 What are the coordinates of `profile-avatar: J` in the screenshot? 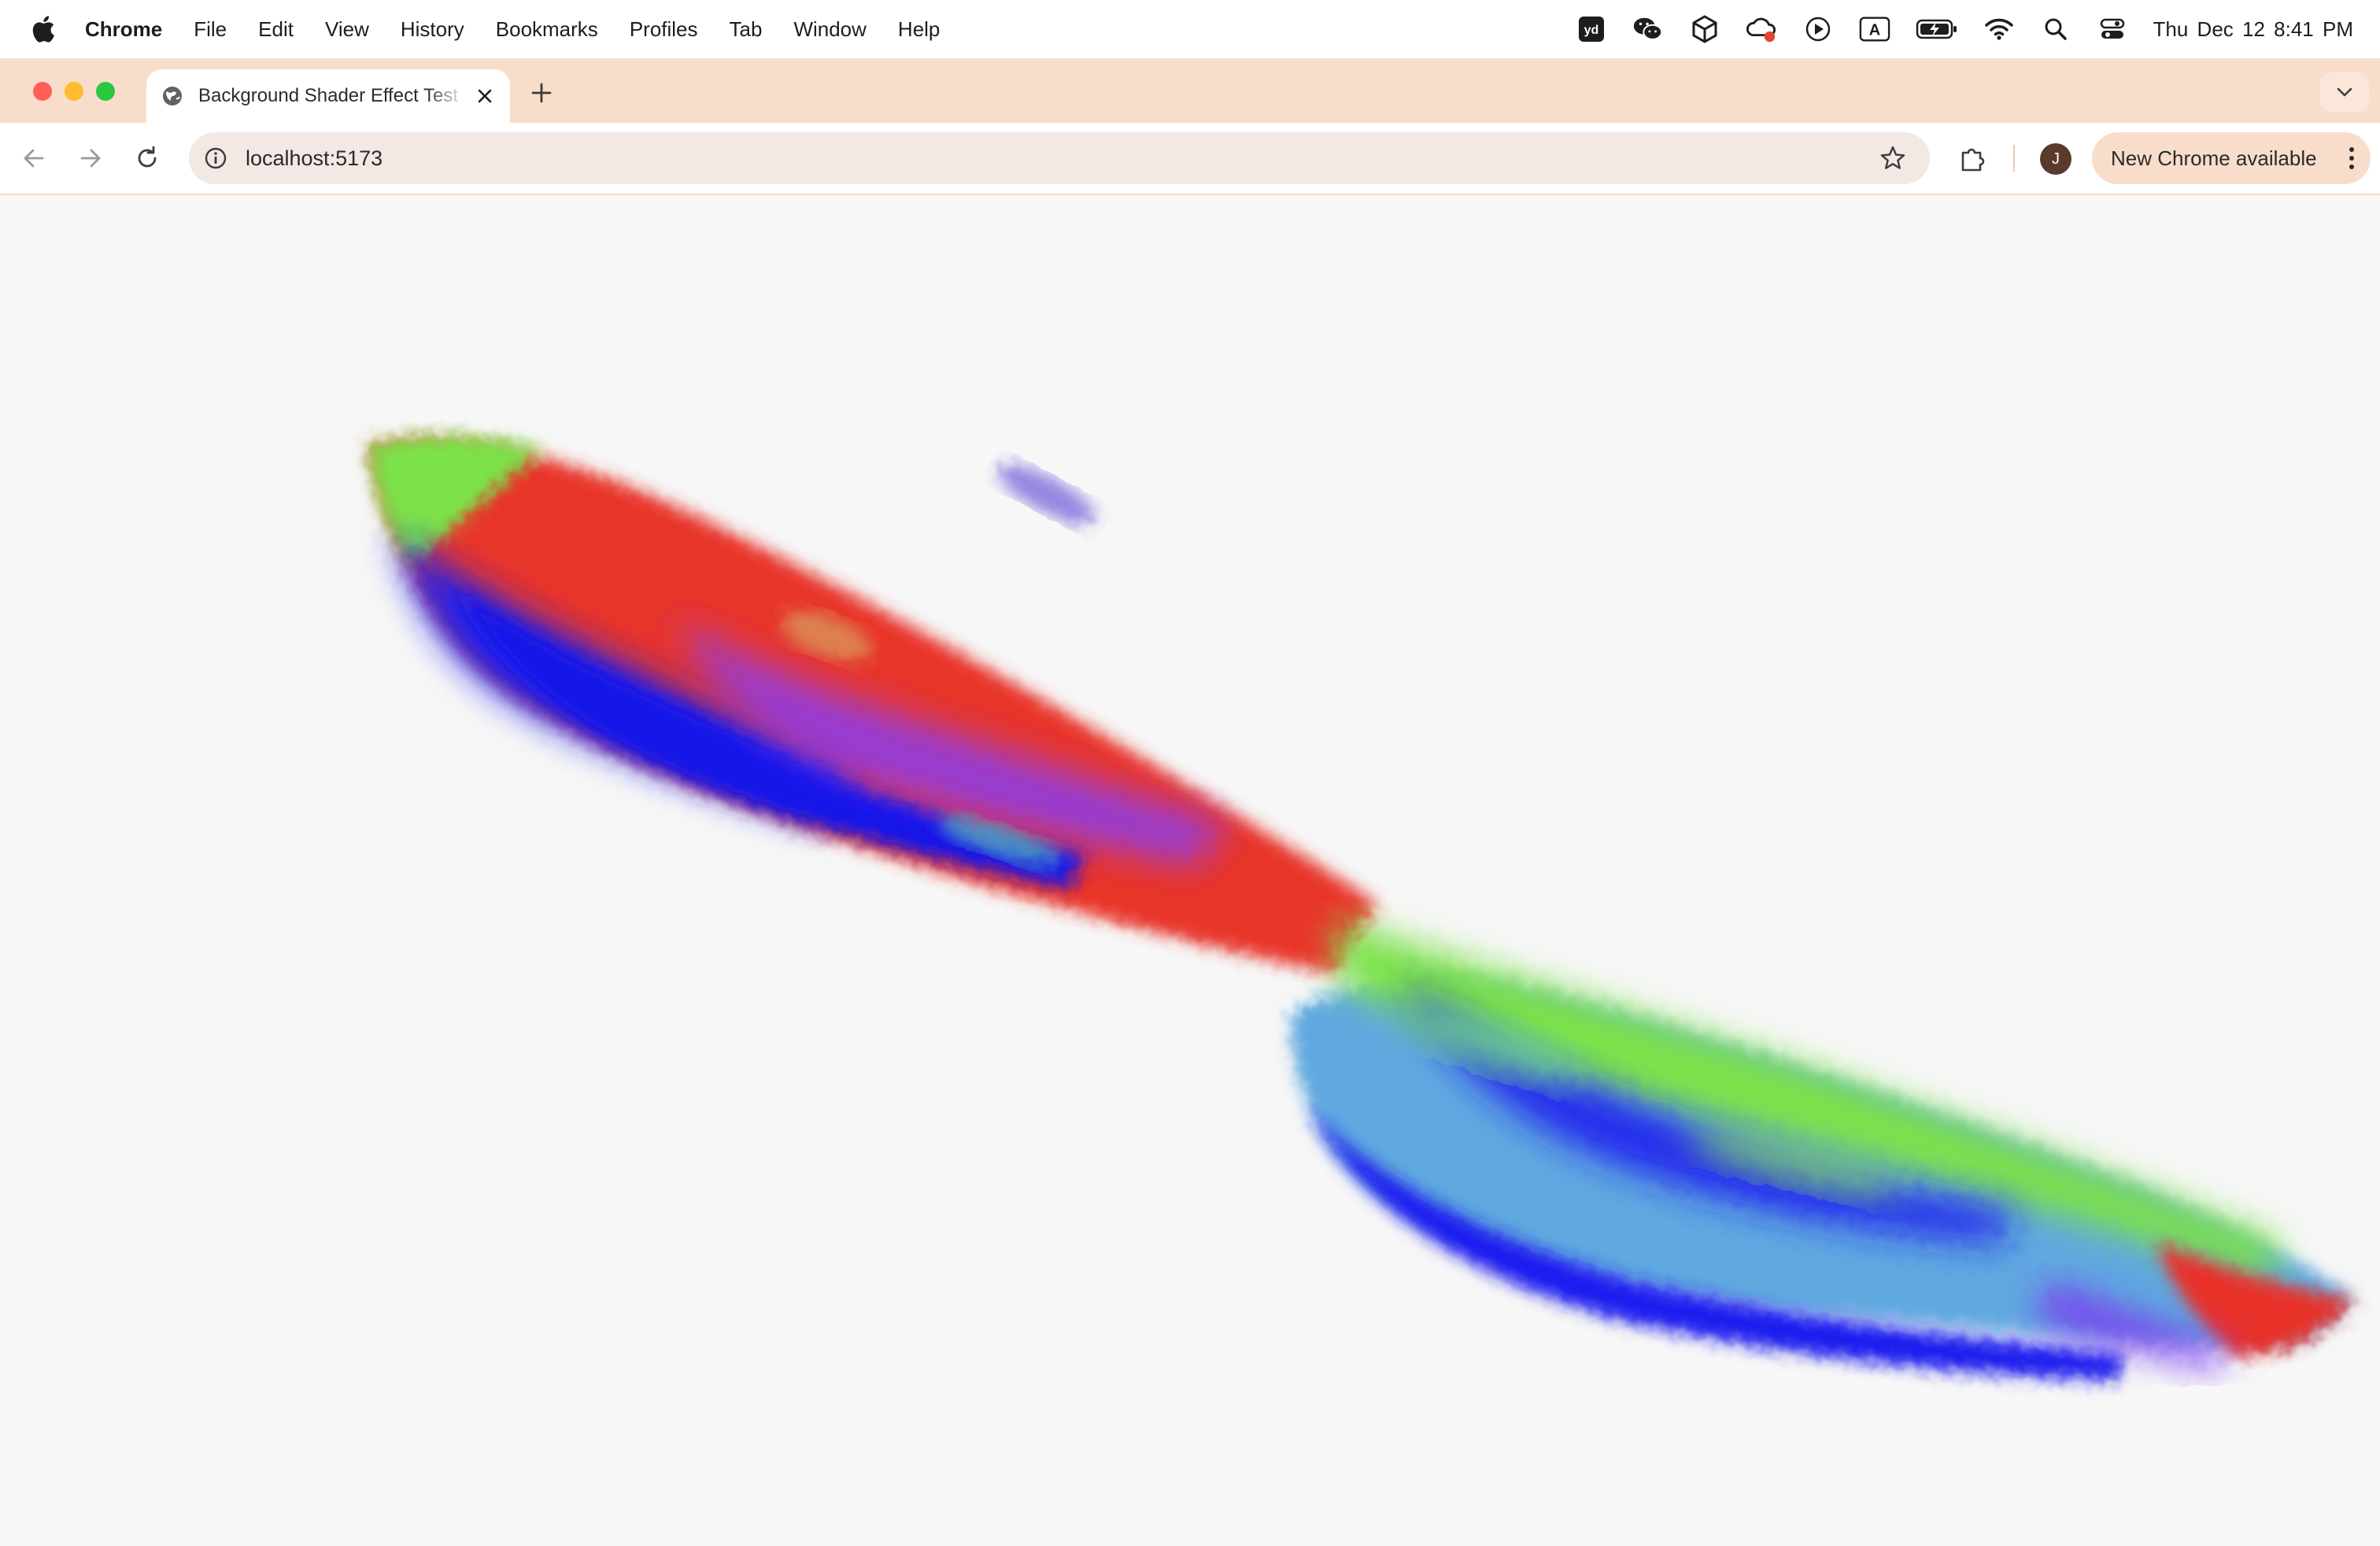 It's located at (2055, 159).